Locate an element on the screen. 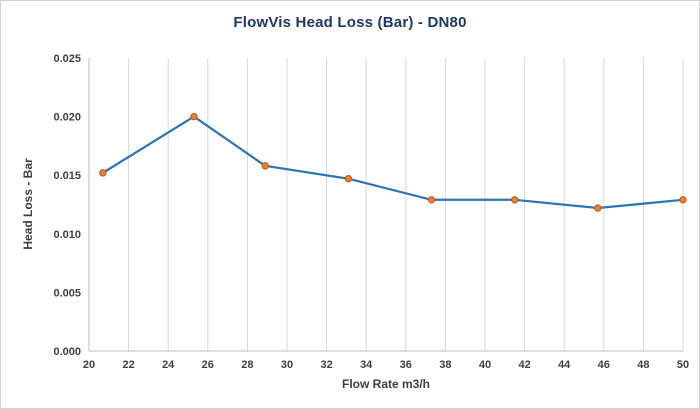  x-tick-label: 28 is located at coordinates (247, 365).